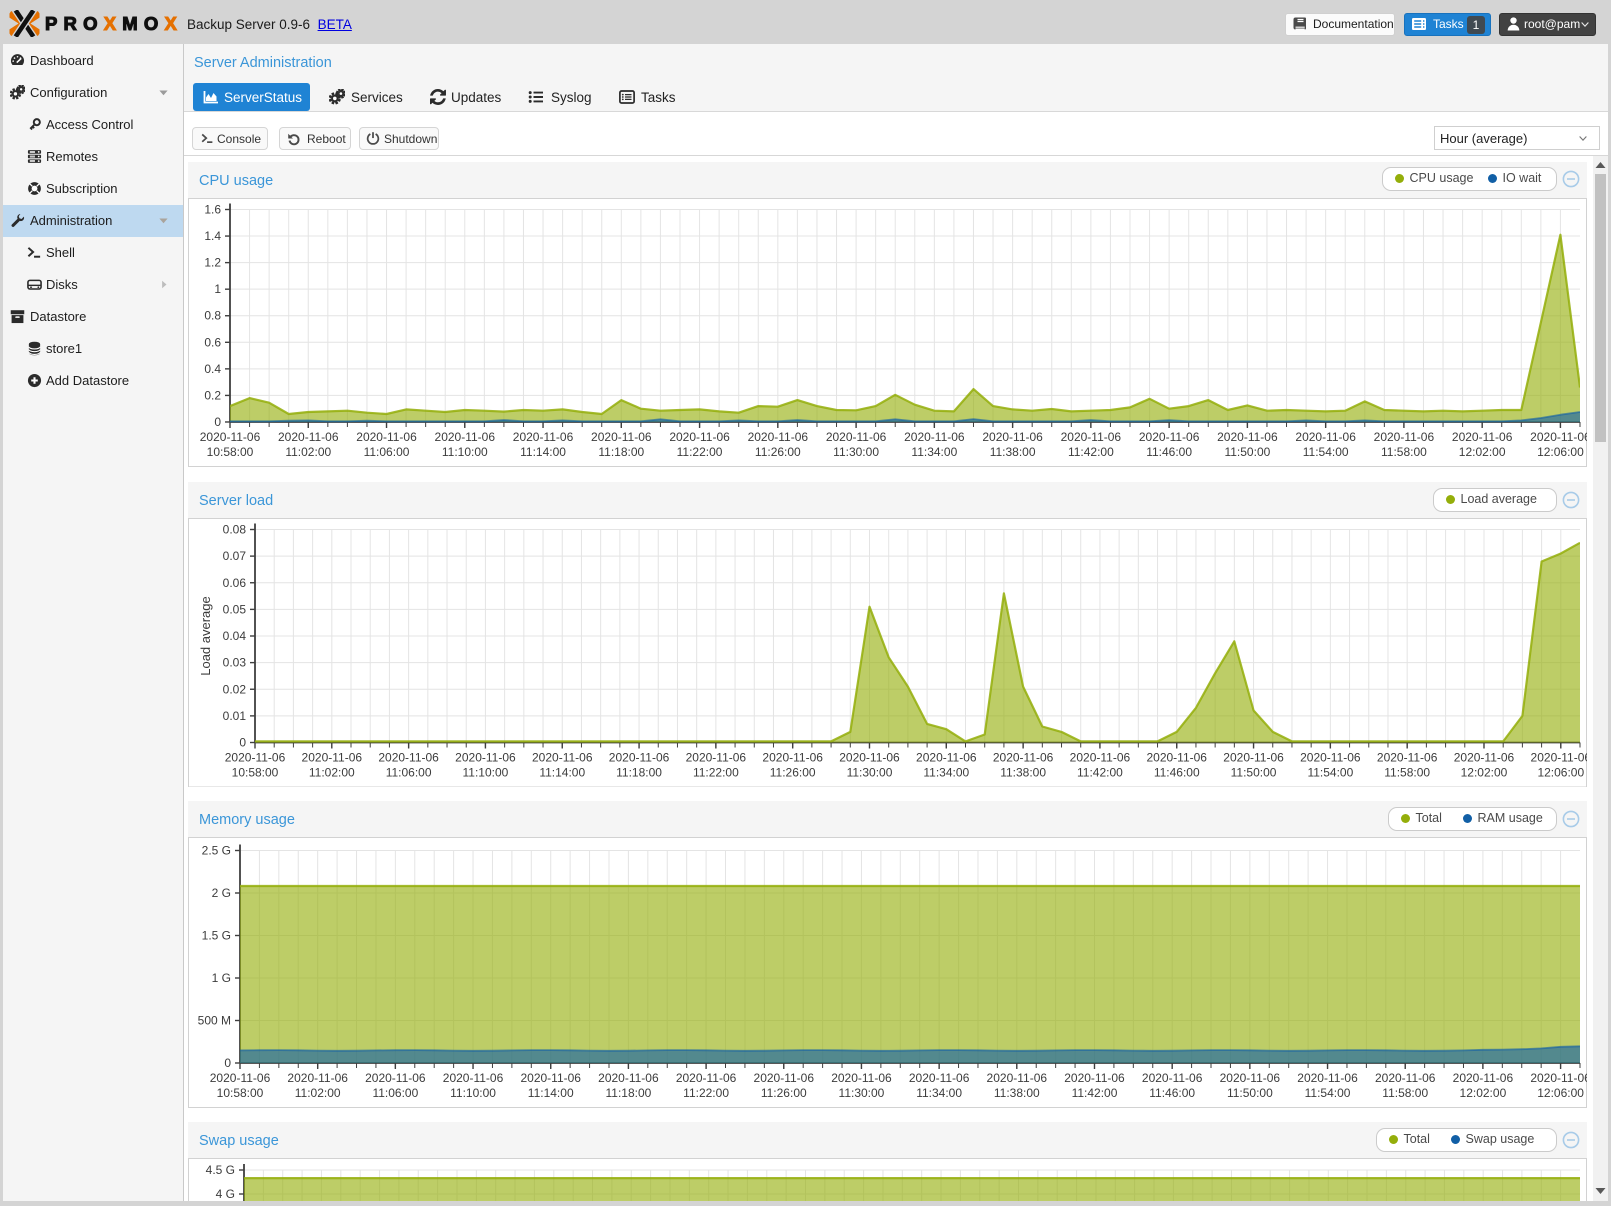  What do you see at coordinates (212, 209) in the screenshot?
I see `svg-text: 1.6` at bounding box center [212, 209].